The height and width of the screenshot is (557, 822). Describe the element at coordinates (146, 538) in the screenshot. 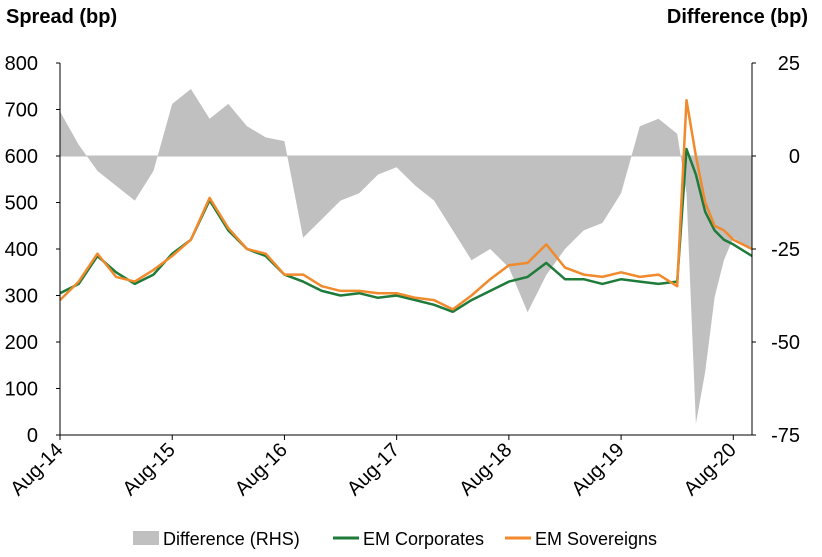

I see `difference-rhs--legend-swatch` at that location.